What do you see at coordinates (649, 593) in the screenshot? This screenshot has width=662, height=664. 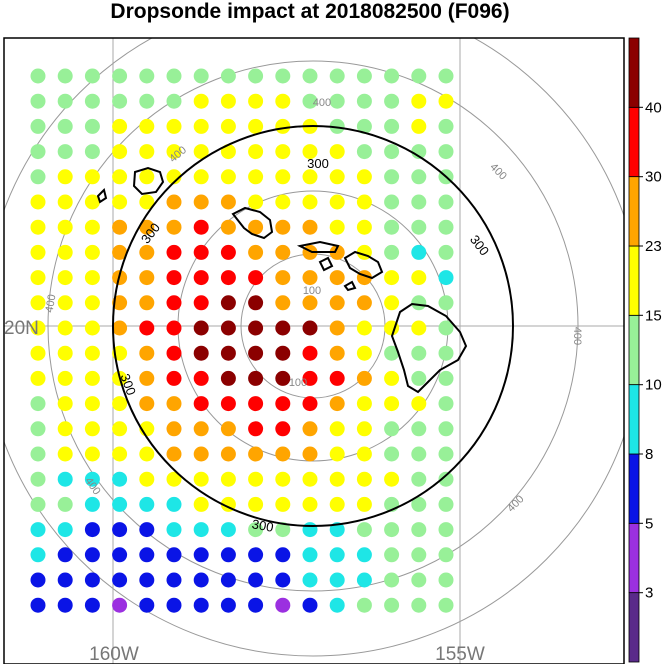 I see `colorbar-label: 3` at bounding box center [649, 593].